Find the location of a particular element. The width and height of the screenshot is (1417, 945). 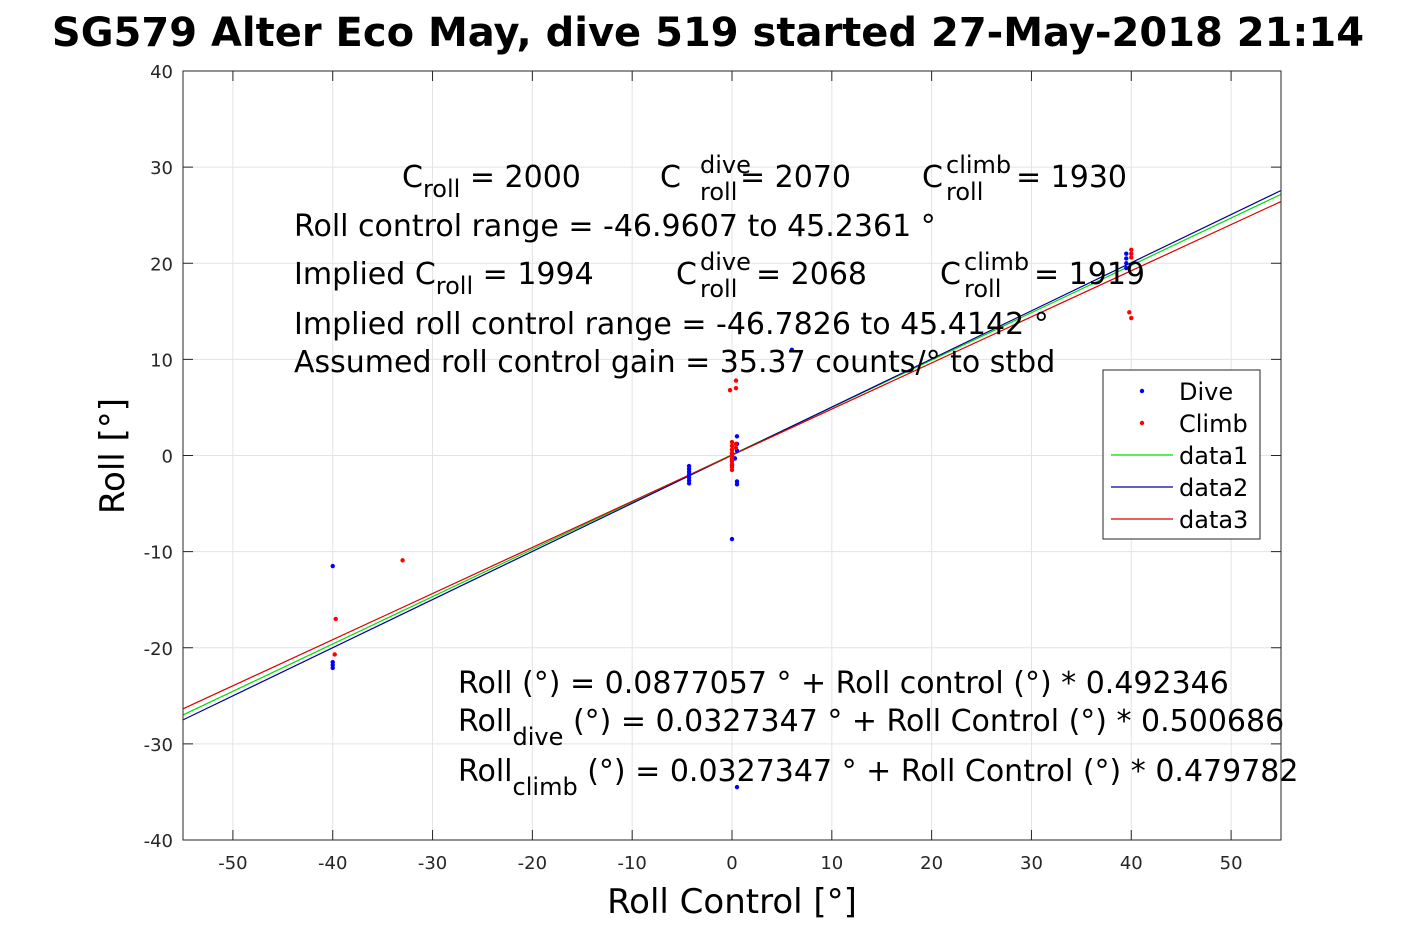

y-tick-label: 20 is located at coordinates (161, 264).